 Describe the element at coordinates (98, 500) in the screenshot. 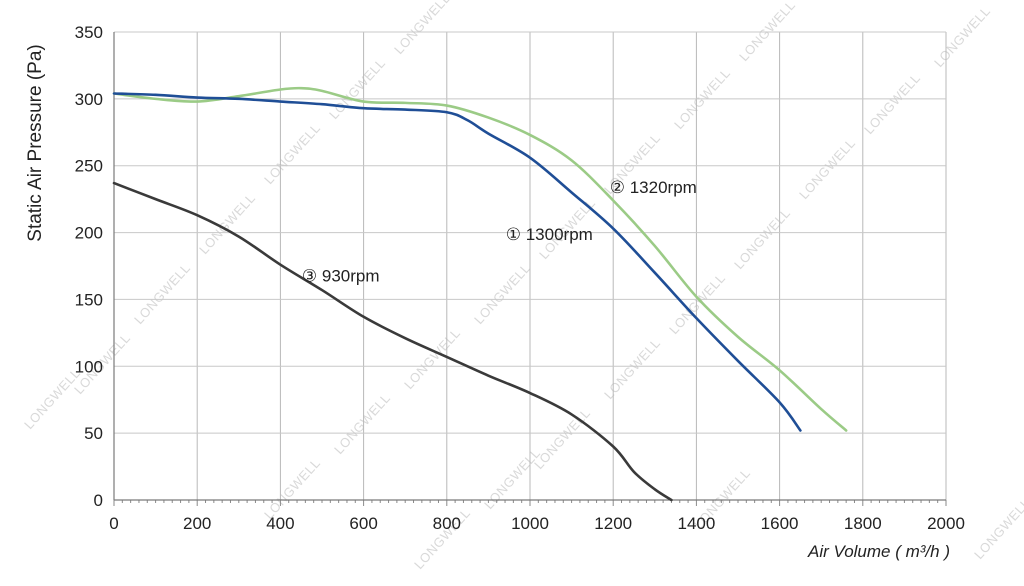

I see `y-tick-label: 0` at that location.